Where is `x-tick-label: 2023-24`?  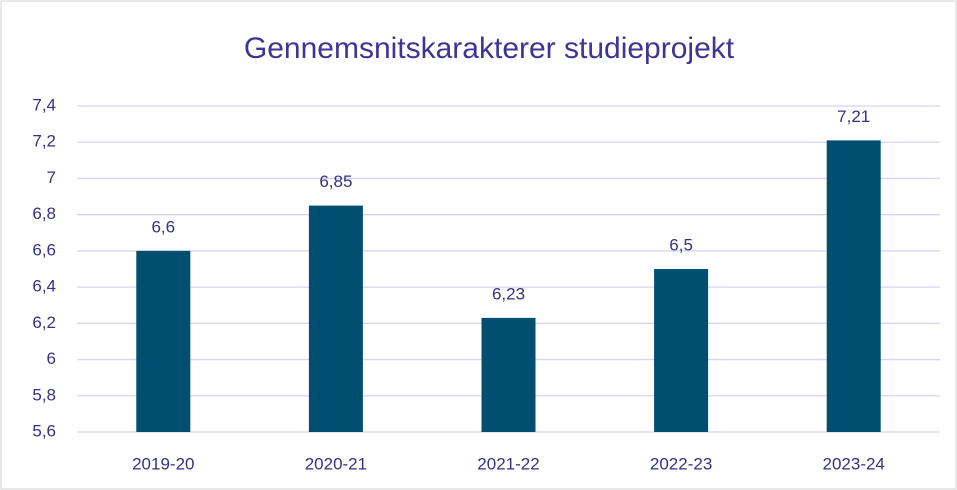
x-tick-label: 2023-24 is located at coordinates (854, 463).